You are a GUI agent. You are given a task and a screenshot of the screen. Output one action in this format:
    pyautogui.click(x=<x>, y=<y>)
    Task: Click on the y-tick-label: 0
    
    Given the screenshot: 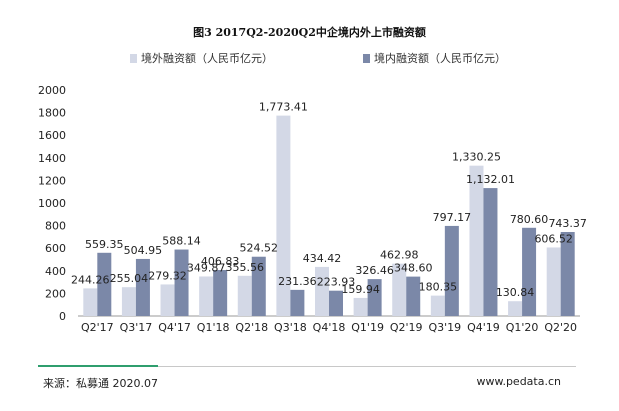 What is the action you would take?
    pyautogui.click(x=62, y=316)
    